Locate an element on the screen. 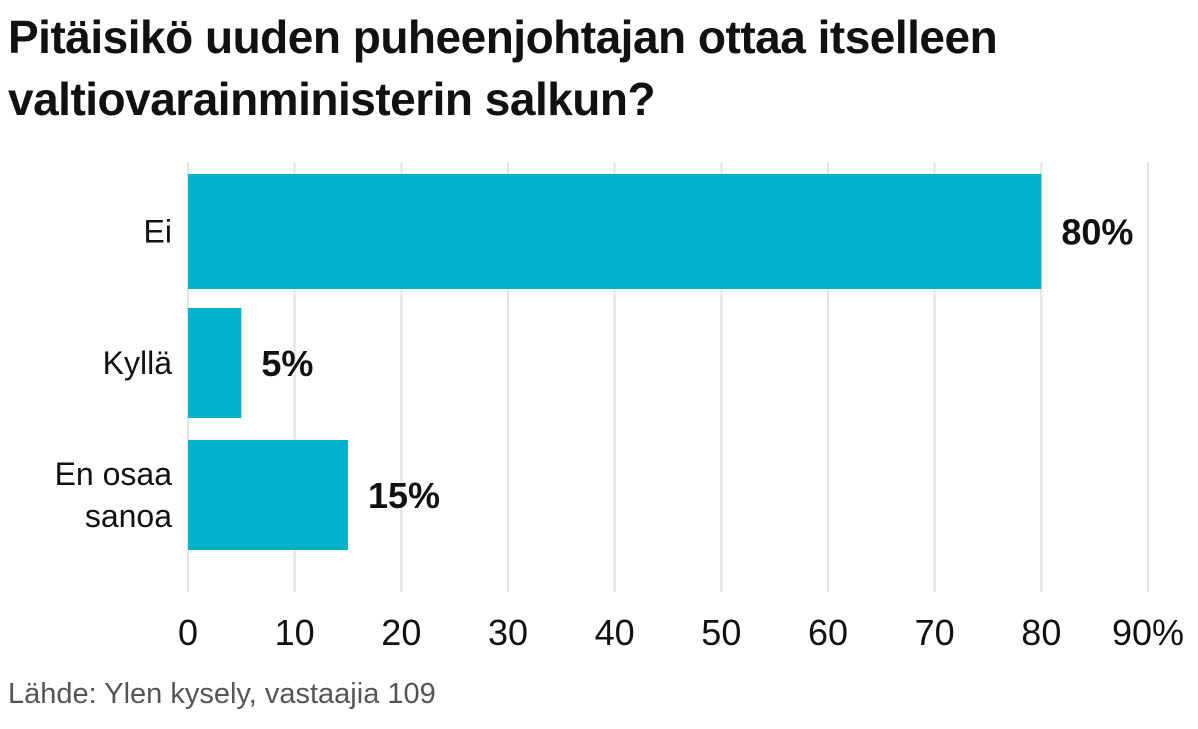 The image size is (1198, 729). x-tick-label: 90% is located at coordinates (1148, 632).